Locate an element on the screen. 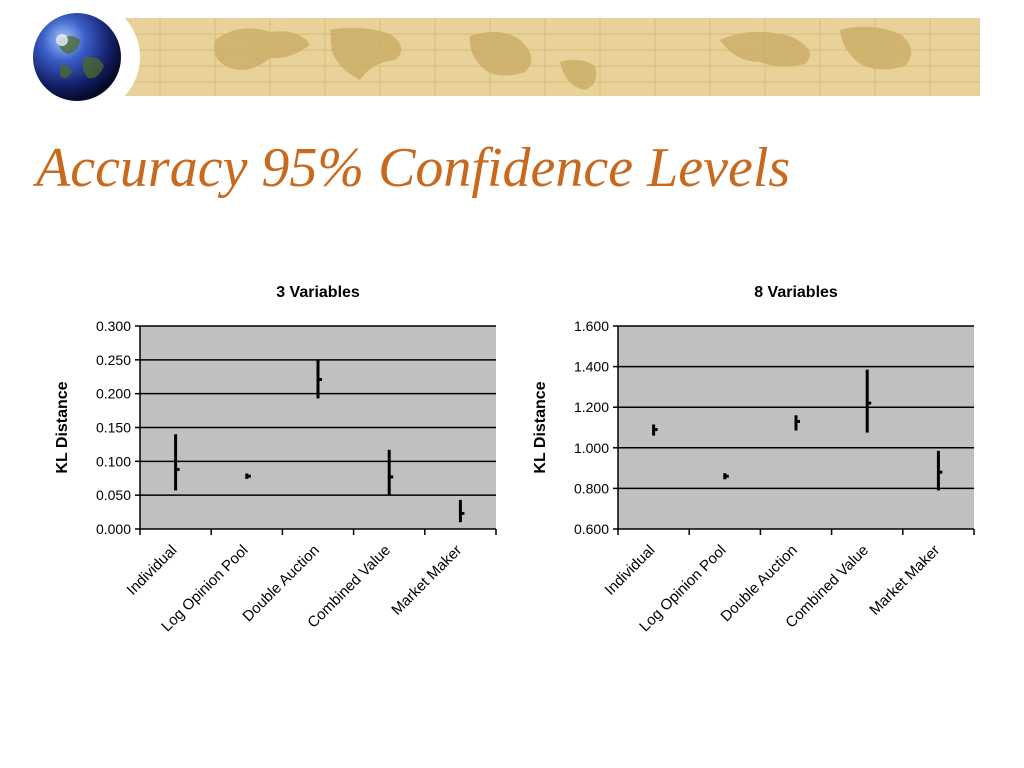 Image resolution: width=1024 pixels, height=768 pixels. y-tick-label: 0.000 is located at coordinates (113, 529).